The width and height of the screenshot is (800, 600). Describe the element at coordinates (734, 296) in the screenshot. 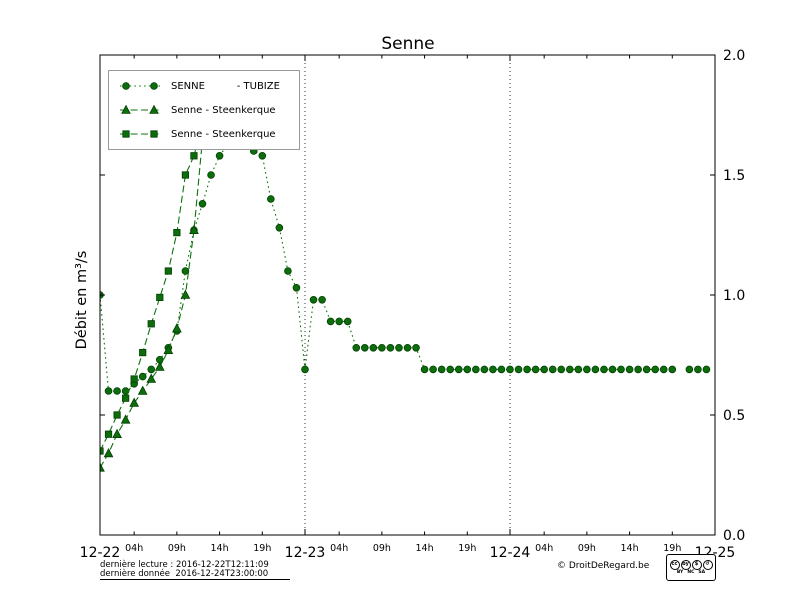

I see `y-tick-label: 1.0` at that location.